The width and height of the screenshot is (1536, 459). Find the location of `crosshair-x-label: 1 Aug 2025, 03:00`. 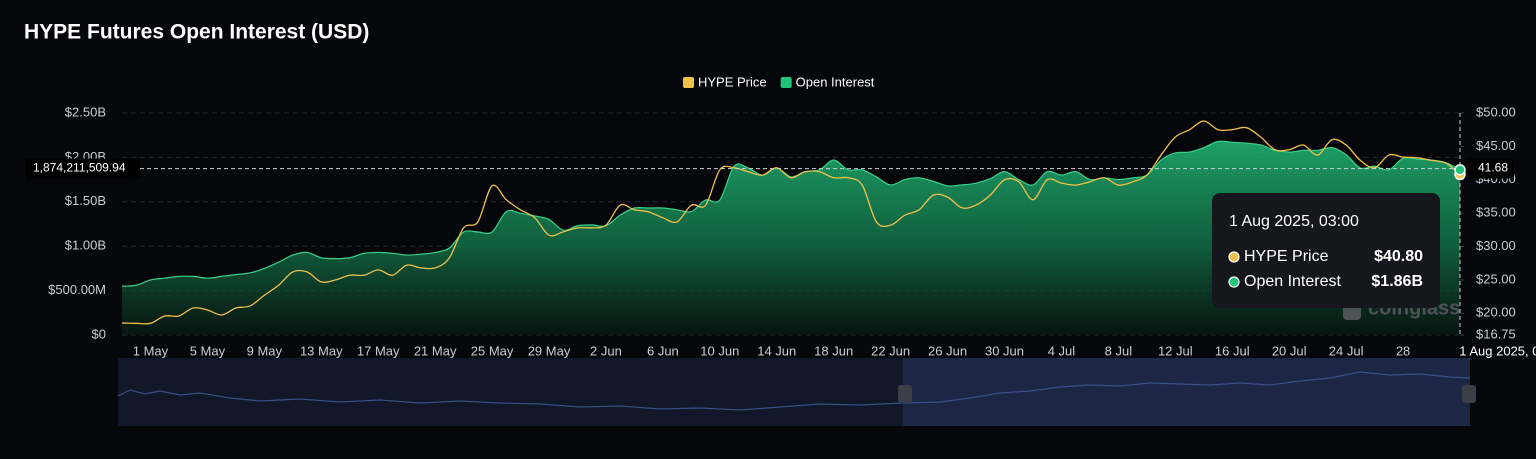

crosshair-x-label: 1 Aug 2025, 03:00 is located at coordinates (1497, 350).